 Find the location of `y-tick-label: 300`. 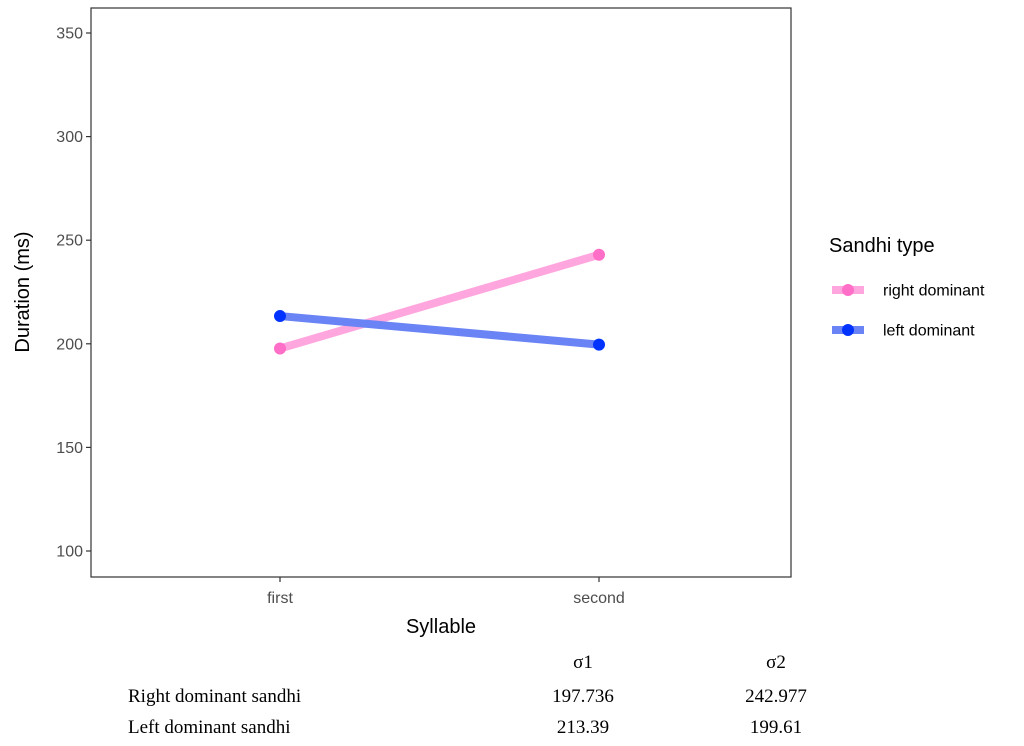

y-tick-label: 300 is located at coordinates (69, 137).